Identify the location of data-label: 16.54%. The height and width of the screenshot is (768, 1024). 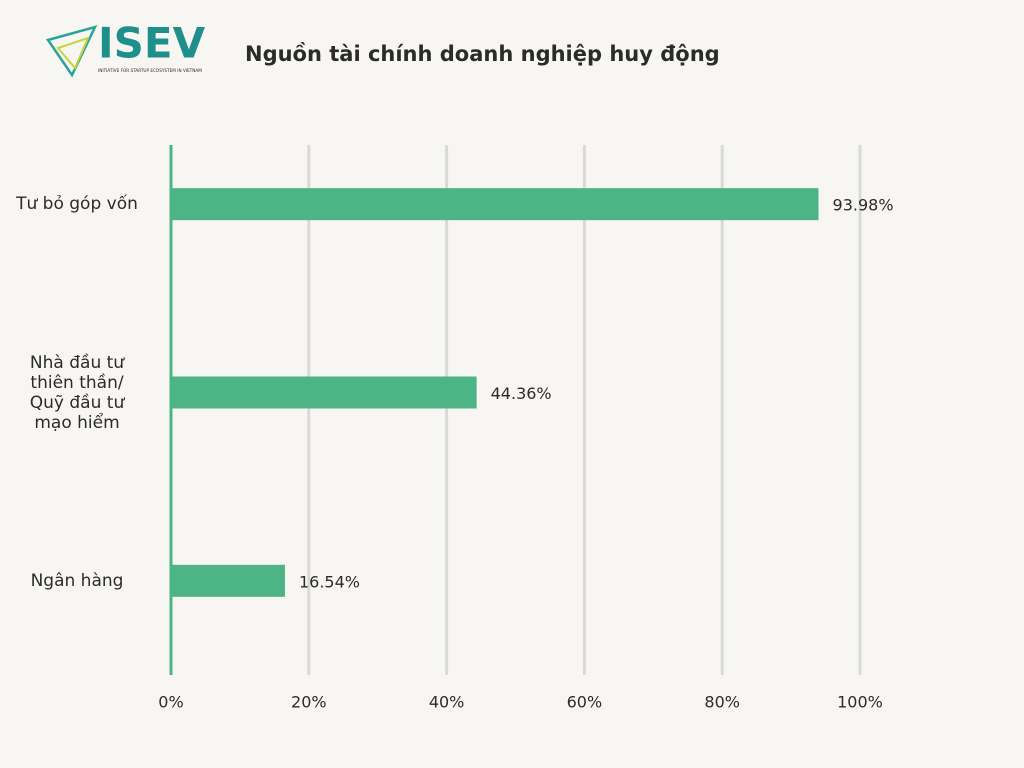
(329, 581).